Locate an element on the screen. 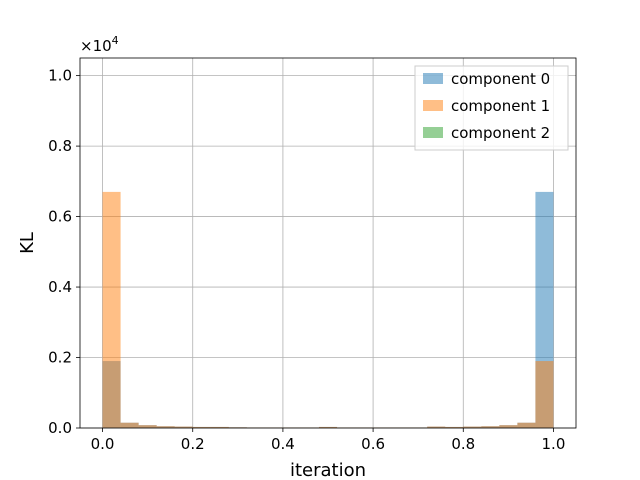 The image size is (640, 480). y-offset-label: ×10⁴ is located at coordinates (99, 44).